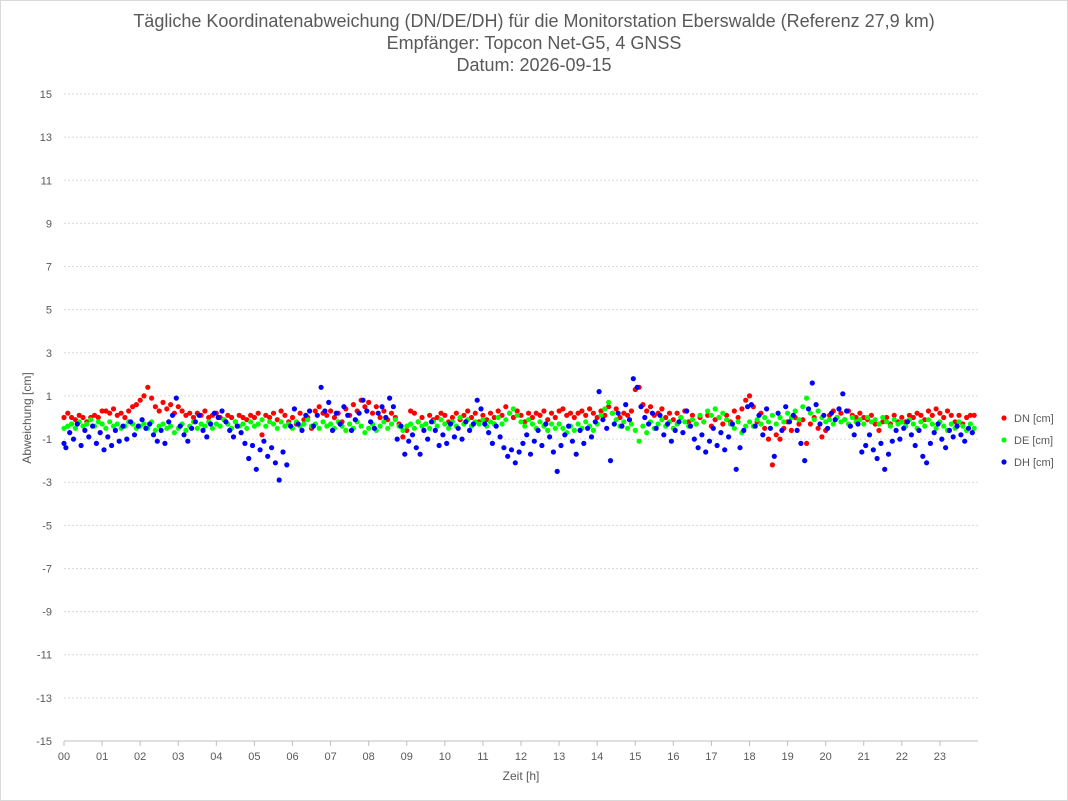  I want to click on x-tick-label: 03, so click(178, 757).